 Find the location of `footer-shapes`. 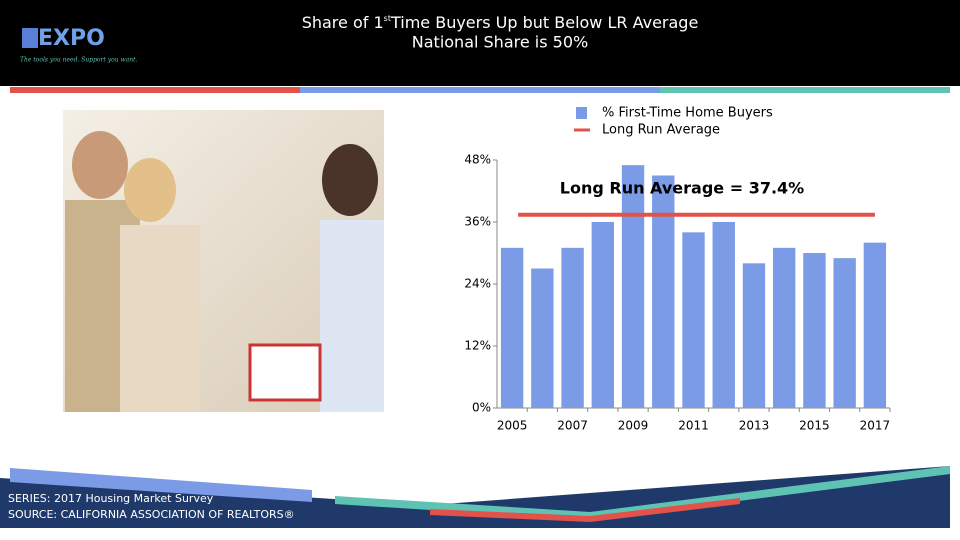

footer-shapes is located at coordinates (475, 497).